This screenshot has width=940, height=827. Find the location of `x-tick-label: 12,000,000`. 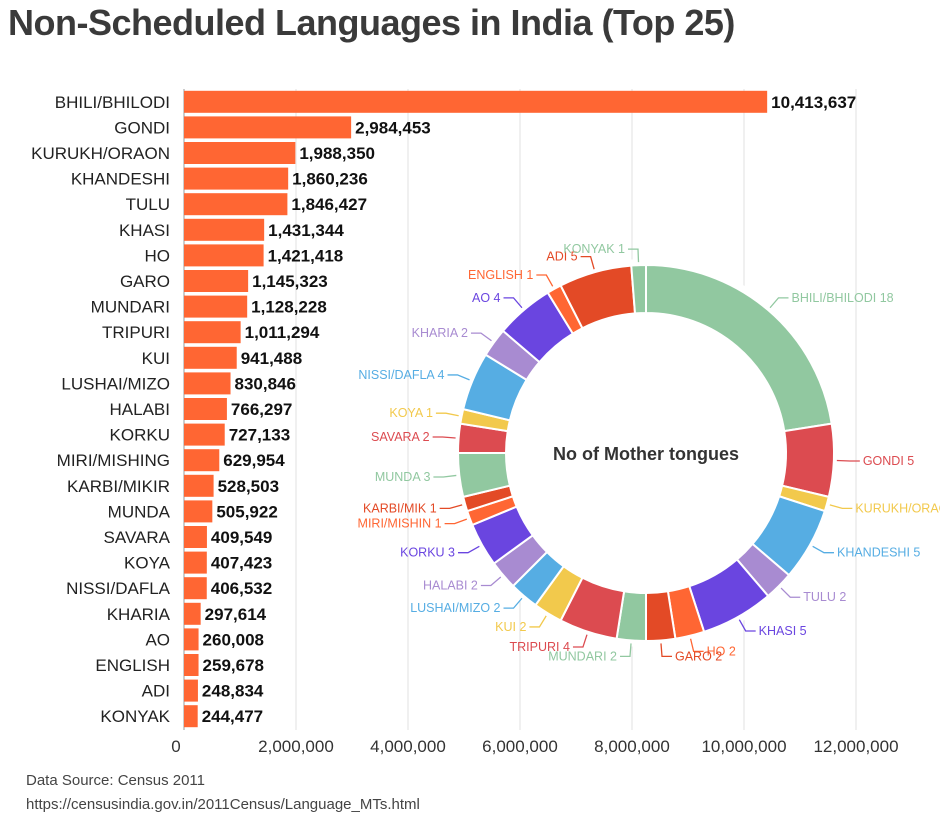

x-tick-label: 12,000,000 is located at coordinates (855, 746).